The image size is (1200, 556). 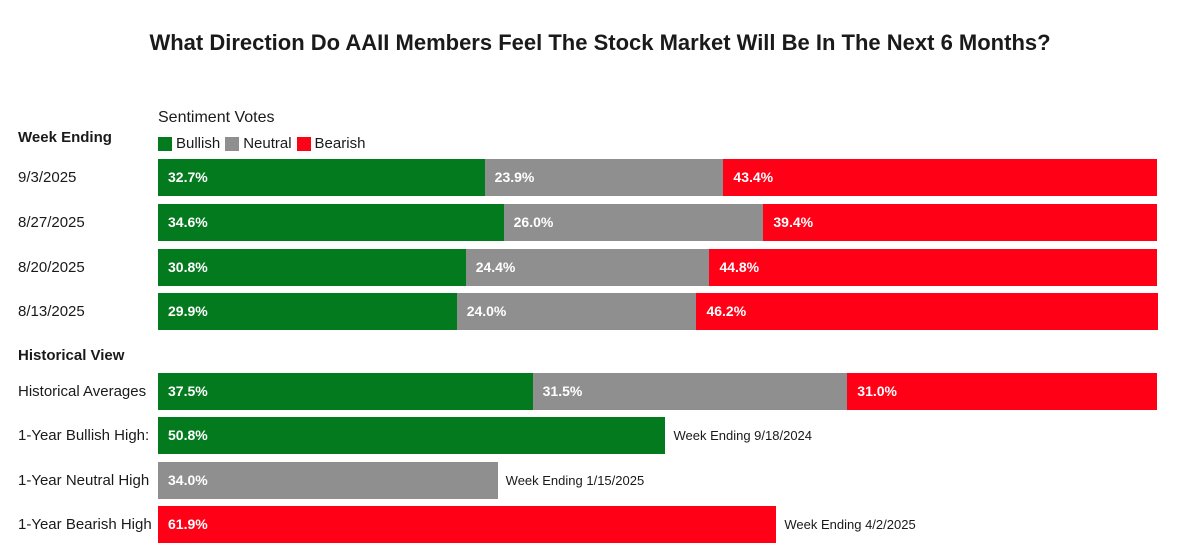 I want to click on bar-row-week-1: 34.6% 26.0% 39.4%, so click(x=657, y=222).